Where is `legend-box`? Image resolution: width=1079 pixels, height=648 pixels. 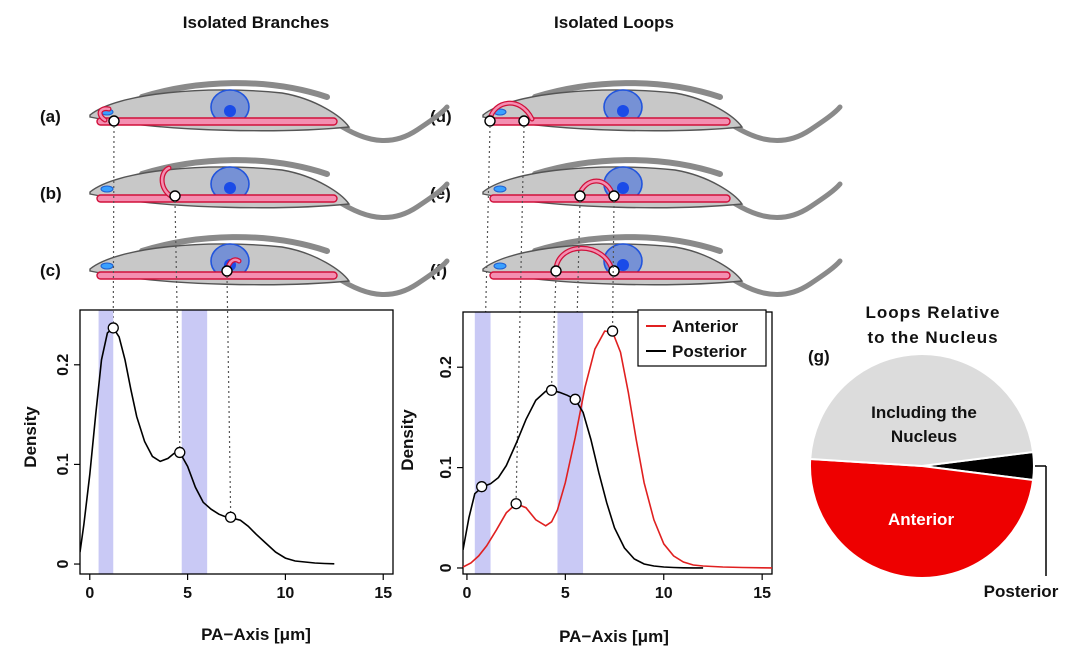
legend-box is located at coordinates (702, 338).